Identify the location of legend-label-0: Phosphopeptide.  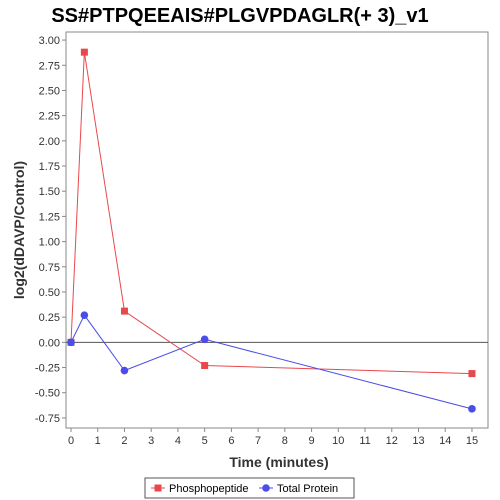
(209, 489).